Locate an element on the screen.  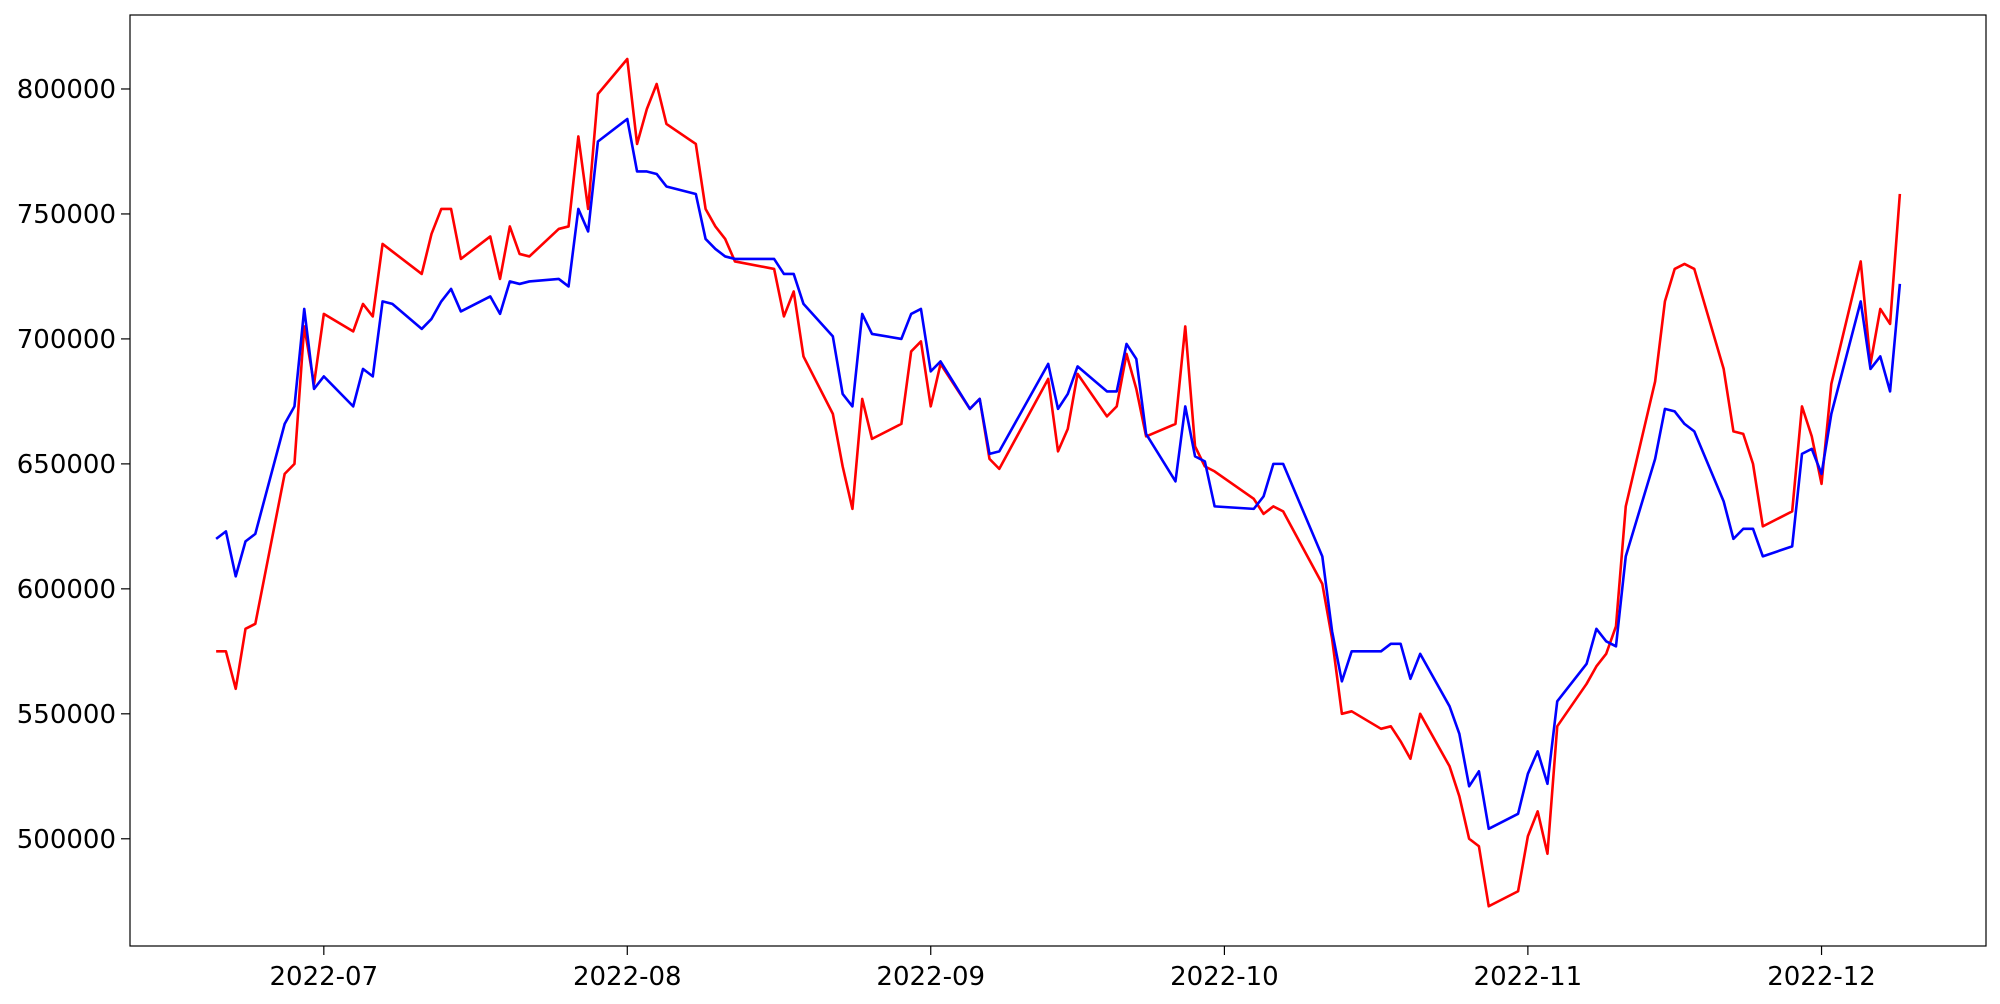
x-tick-label: 2022-08 is located at coordinates (627, 977).